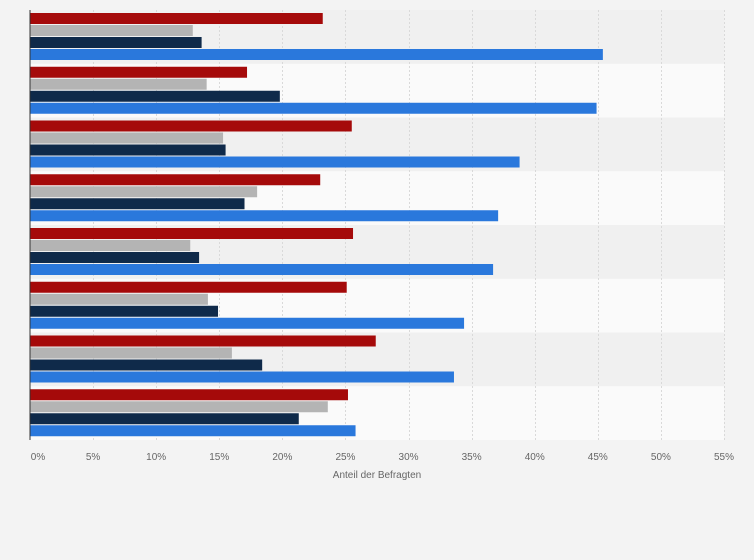  Describe the element at coordinates (93, 457) in the screenshot. I see `x-tick-label: 5%` at that location.